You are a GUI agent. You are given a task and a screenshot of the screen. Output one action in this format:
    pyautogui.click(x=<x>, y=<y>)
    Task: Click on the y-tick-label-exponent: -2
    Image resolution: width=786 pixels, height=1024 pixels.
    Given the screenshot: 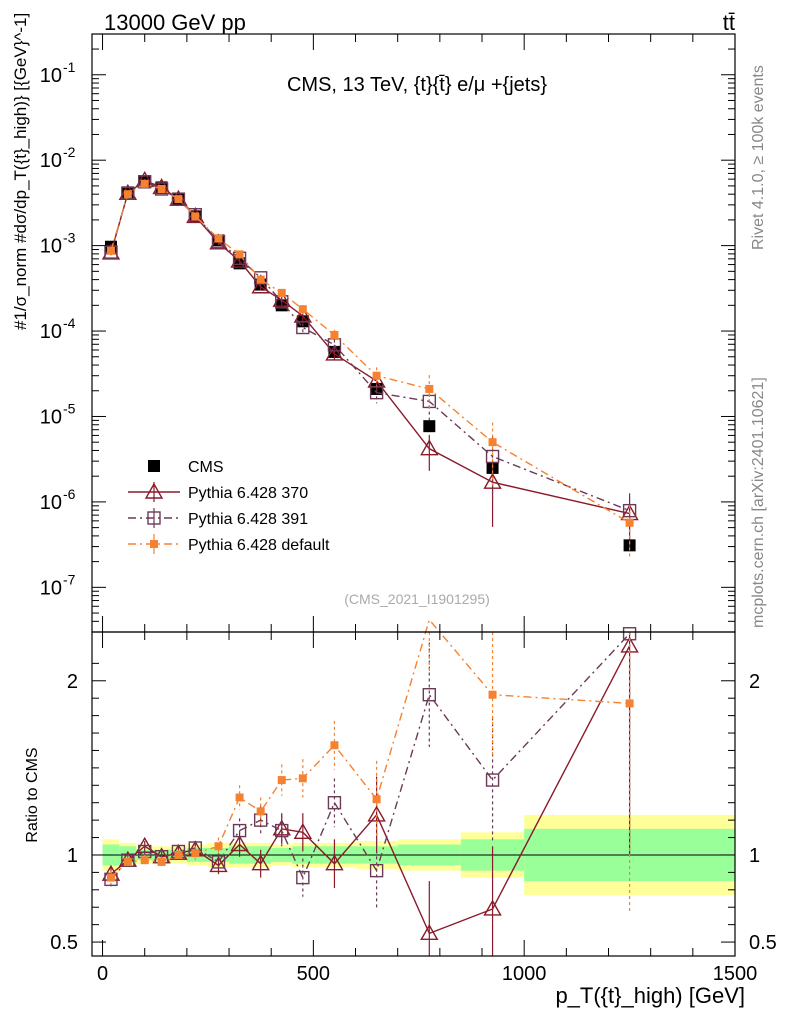 What is the action you would take?
    pyautogui.click(x=69, y=152)
    